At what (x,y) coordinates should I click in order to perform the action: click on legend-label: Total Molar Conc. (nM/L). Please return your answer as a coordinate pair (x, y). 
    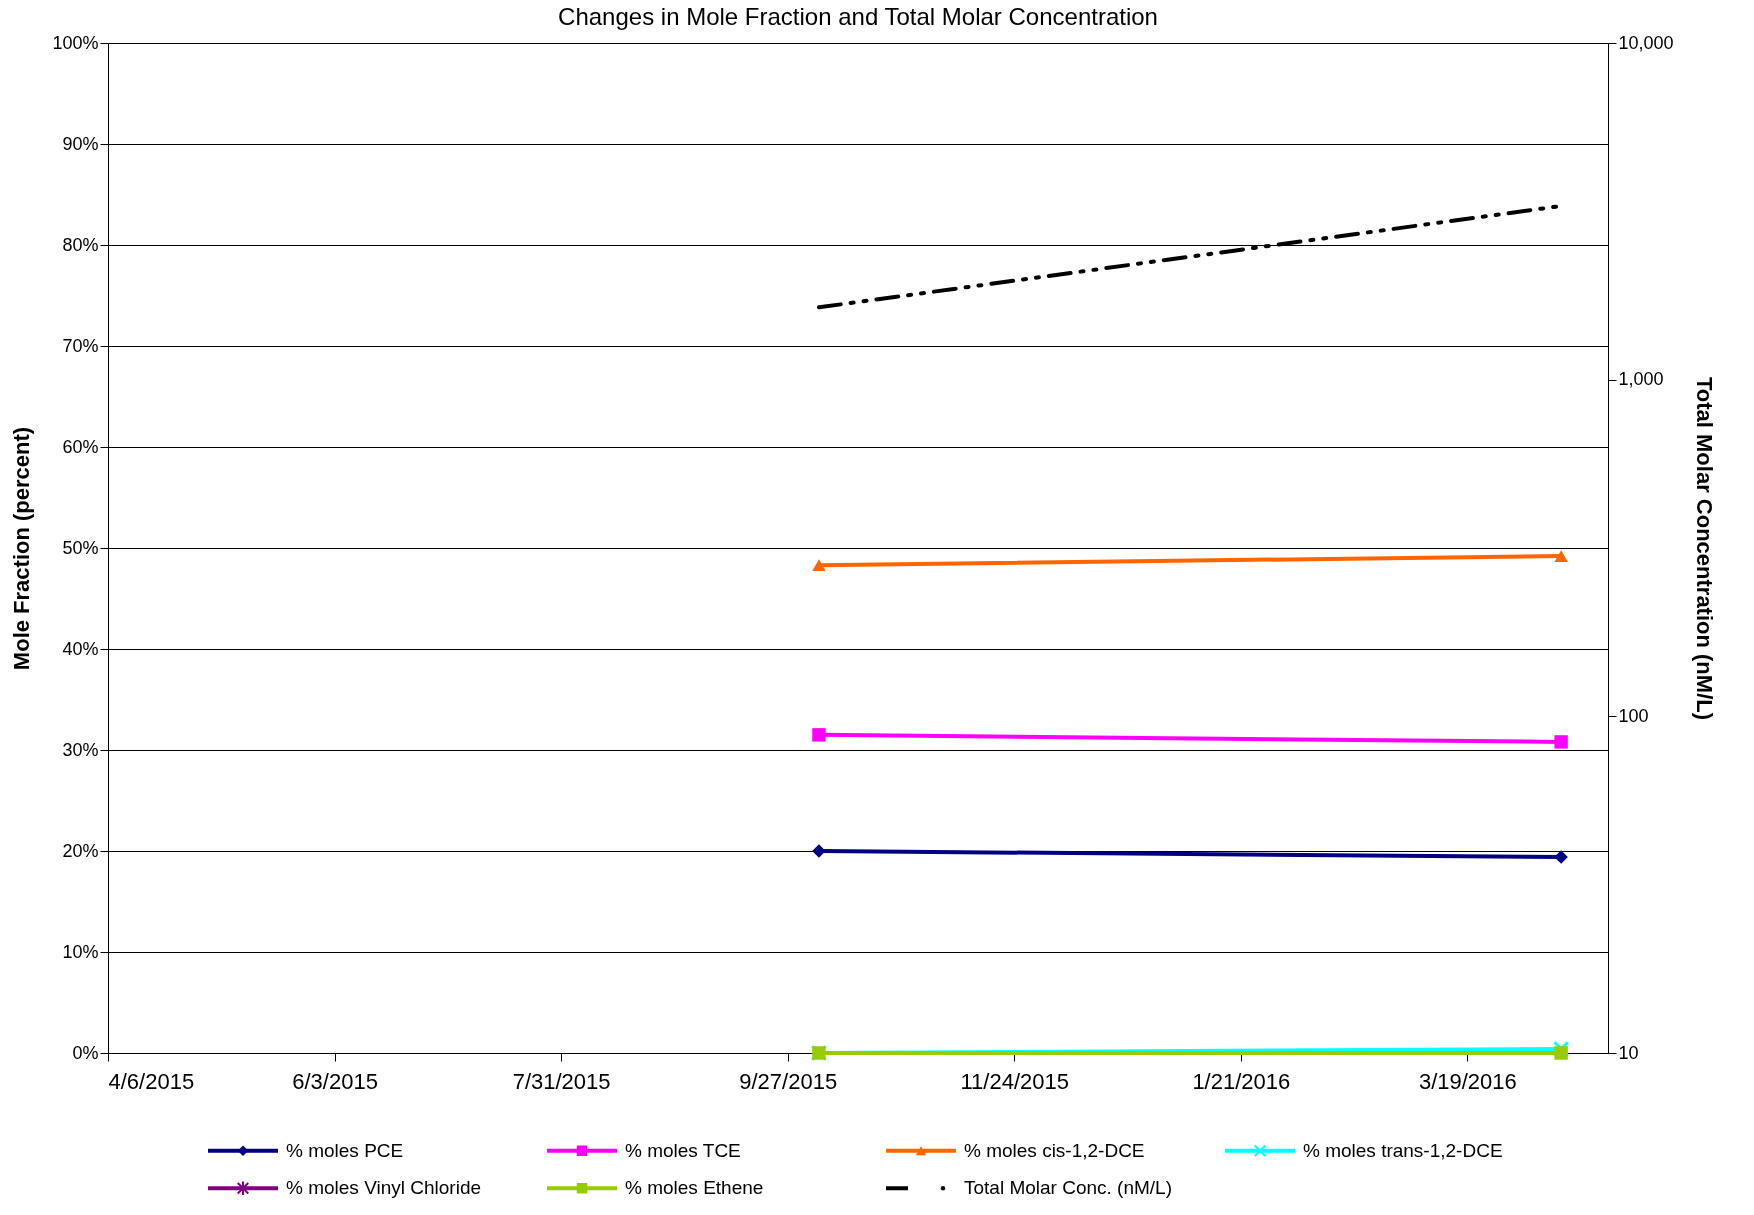
    Looking at the image, I should click on (1068, 1188).